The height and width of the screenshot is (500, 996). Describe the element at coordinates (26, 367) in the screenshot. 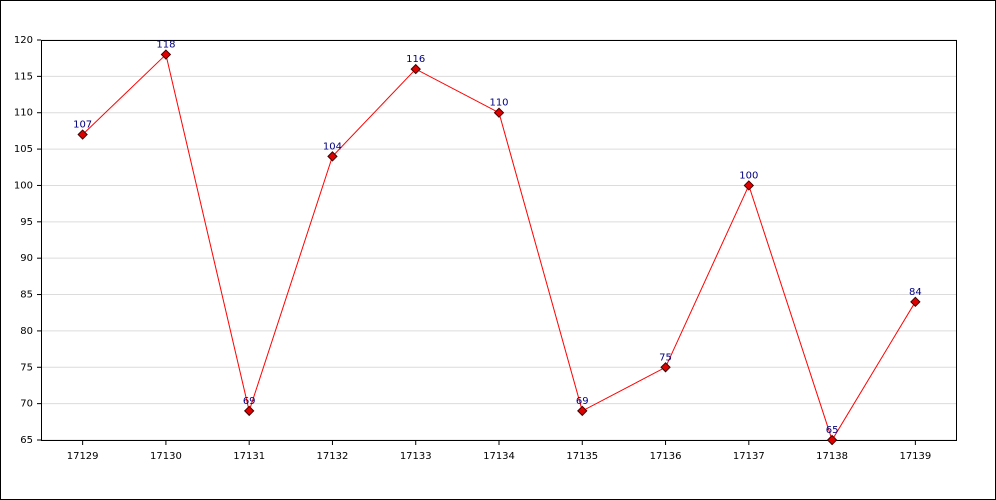

I see `y-tick-label: 75` at that location.